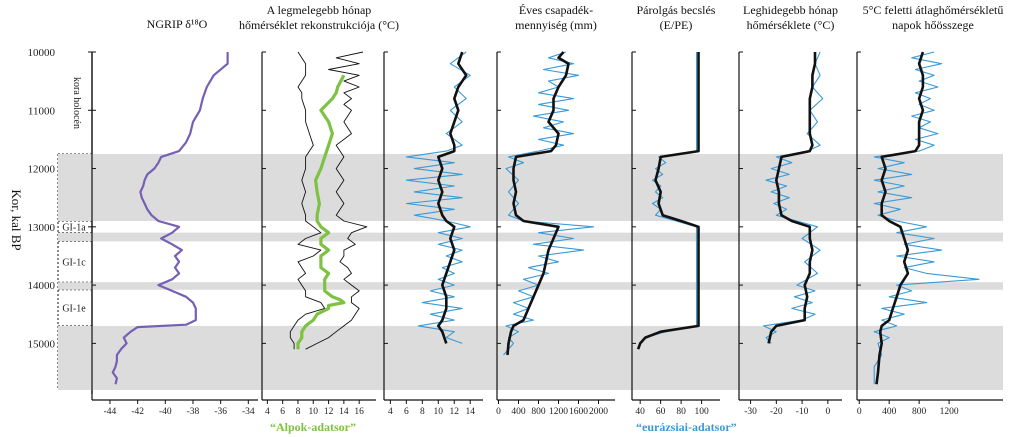  Describe the element at coordinates (42, 198) in the screenshot. I see `y-axis-tick-labels: 10000 11000 12000 13000 14000 15000` at that location.